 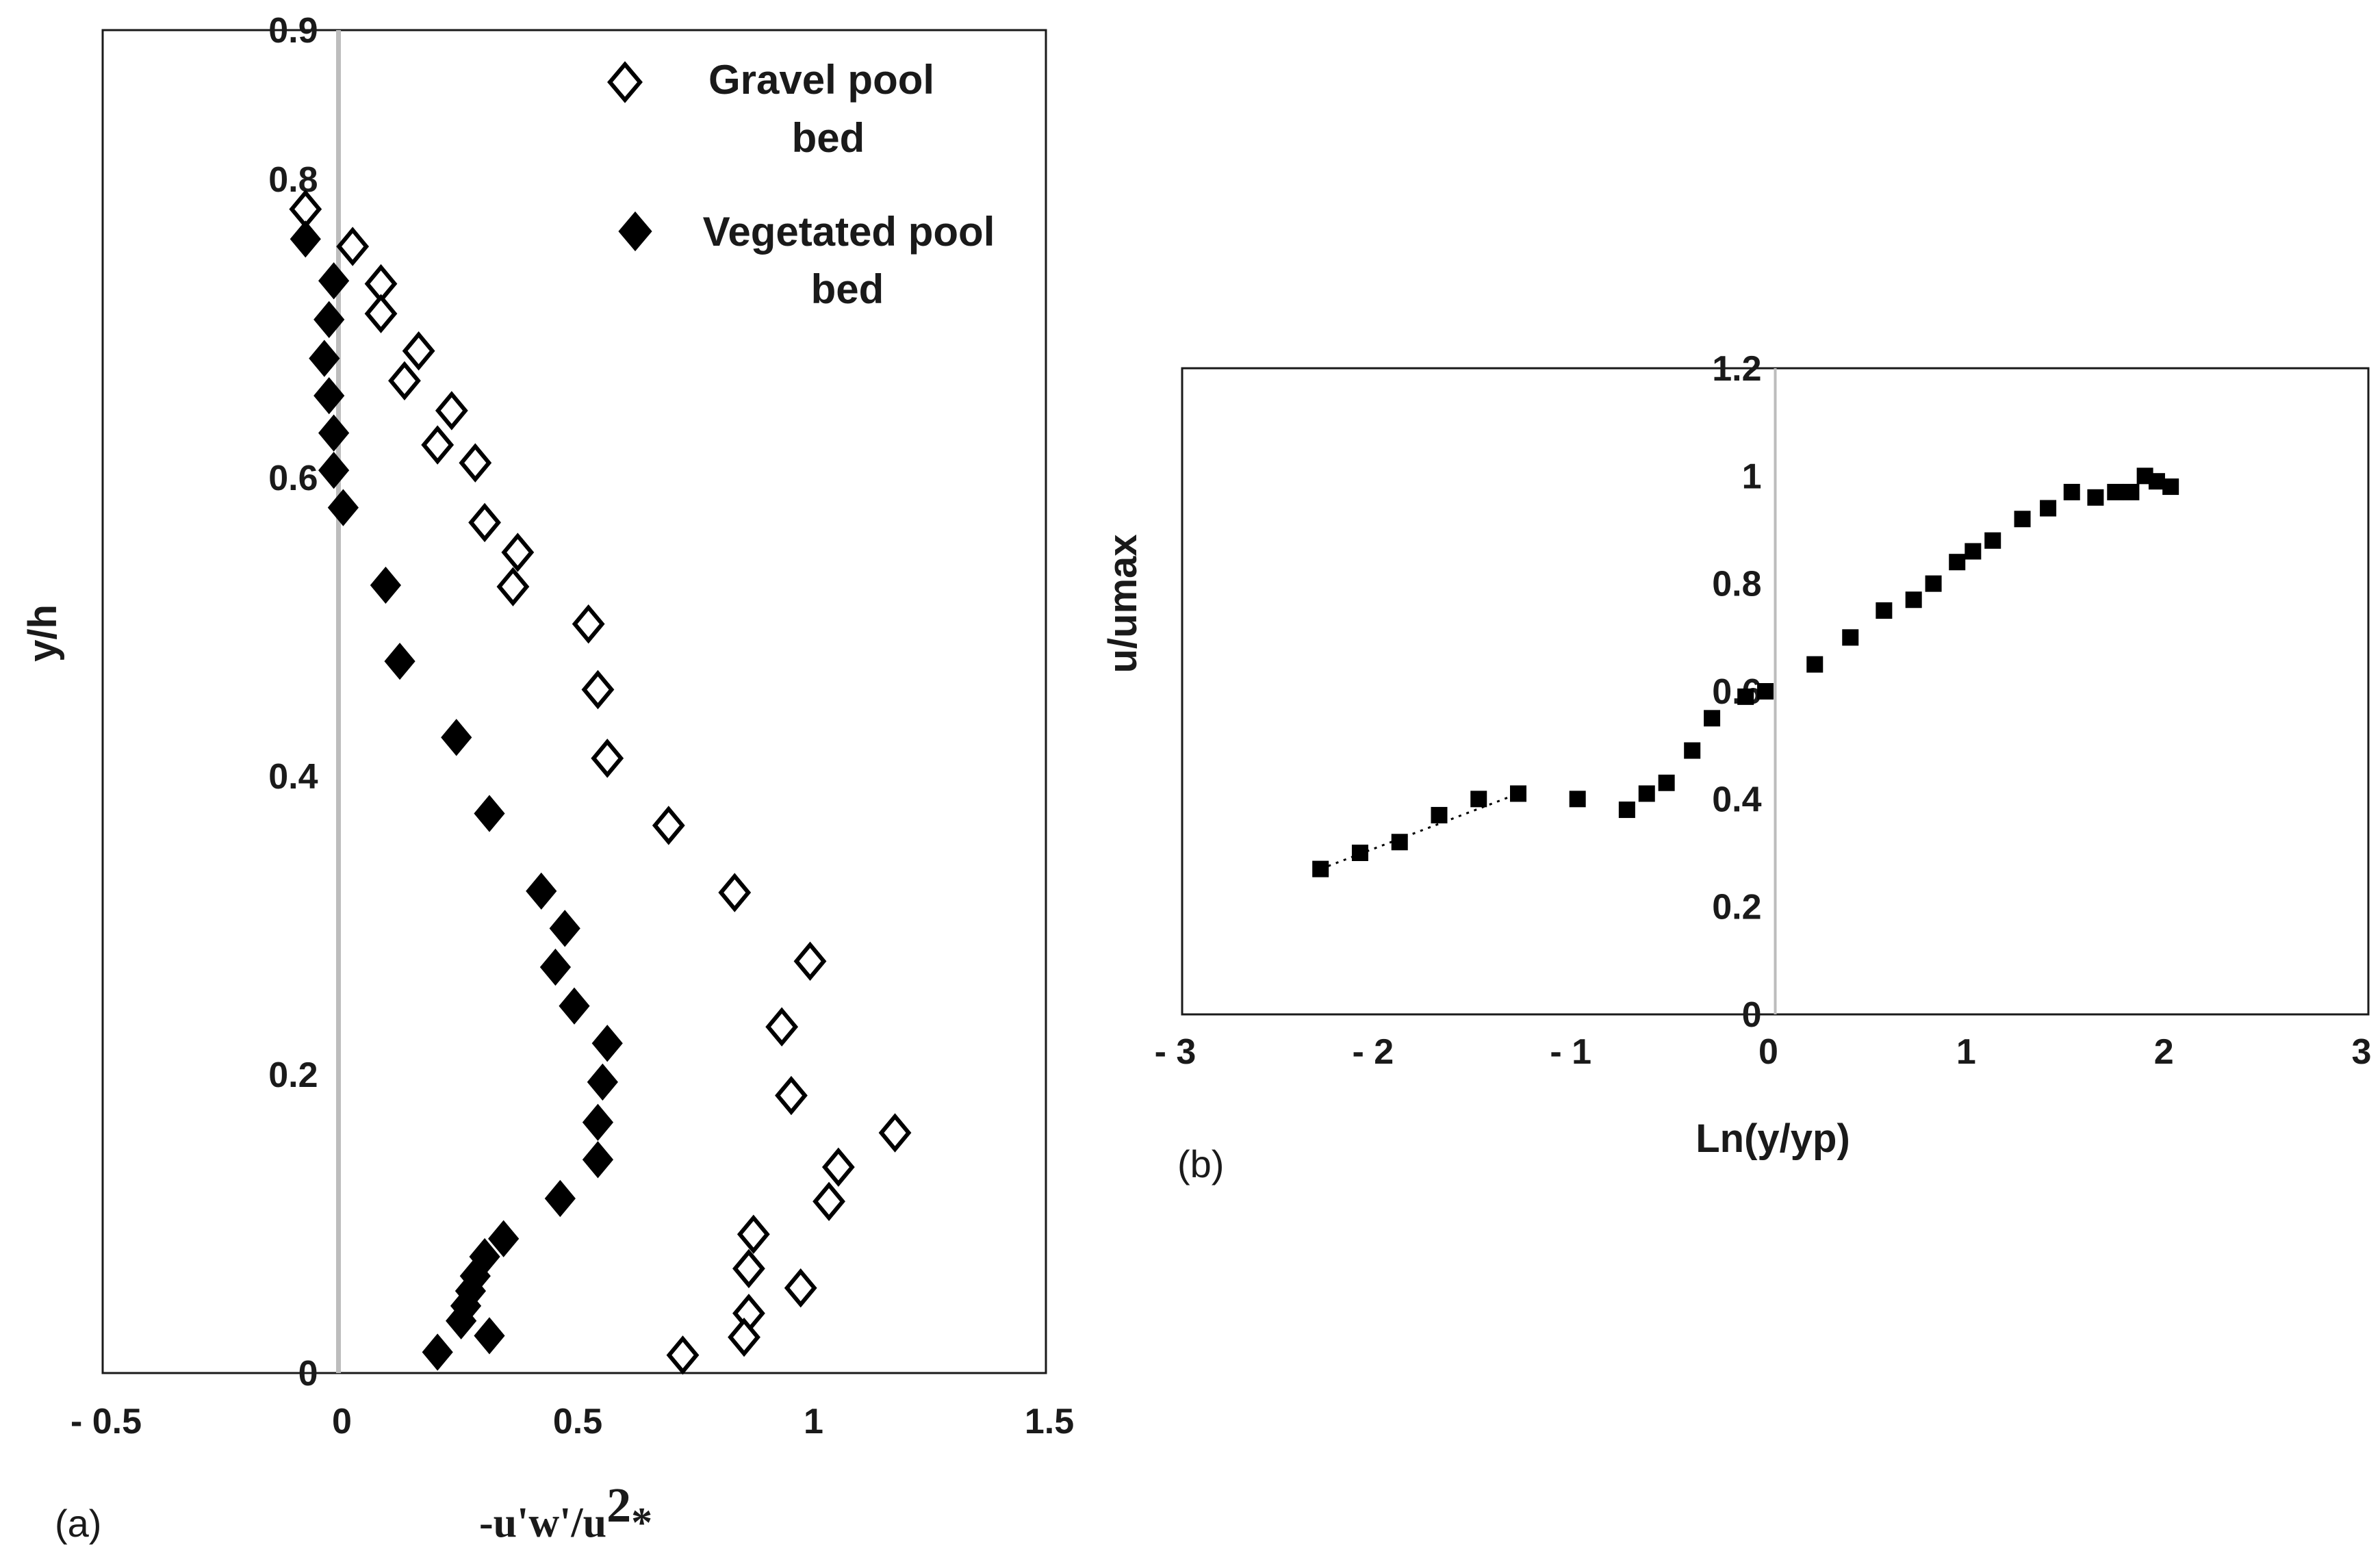 What do you see at coordinates (1752, 1015) in the screenshot?
I see `chart-b-y-tick-label: 0` at bounding box center [1752, 1015].